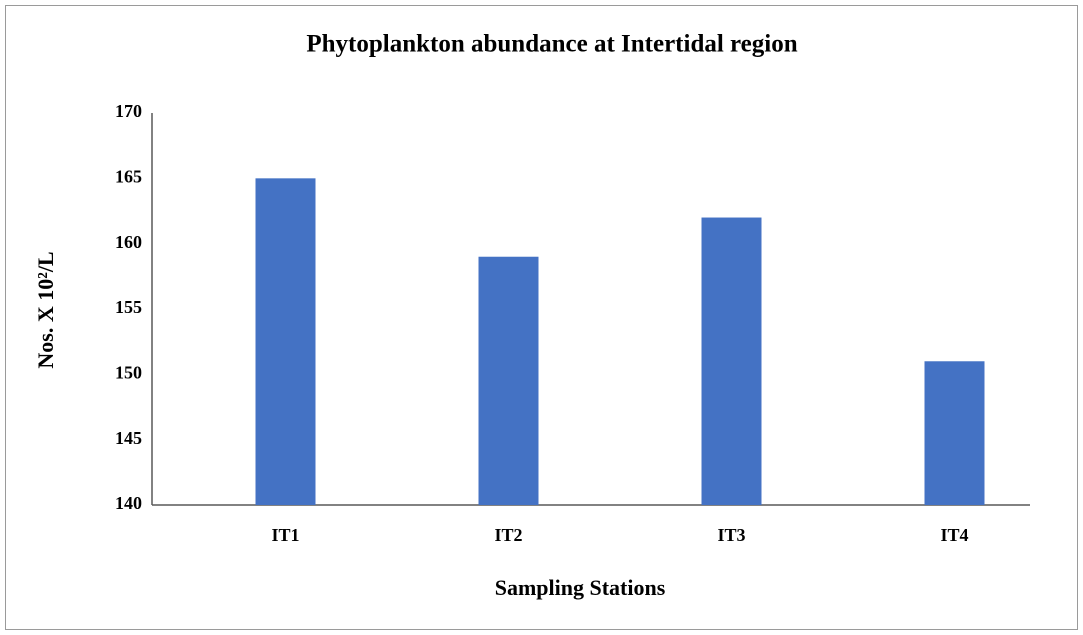 The width and height of the screenshot is (1083, 635). Describe the element at coordinates (285, 535) in the screenshot. I see `x-tick-label: IT1` at that location.